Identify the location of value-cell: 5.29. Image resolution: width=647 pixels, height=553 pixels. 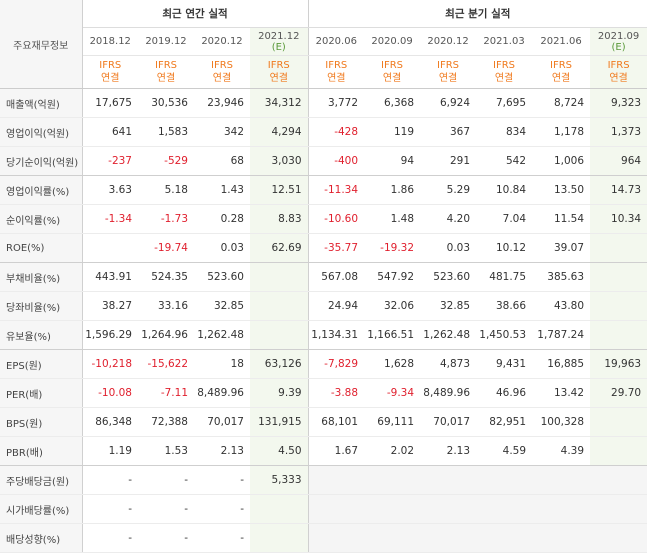
(448, 190).